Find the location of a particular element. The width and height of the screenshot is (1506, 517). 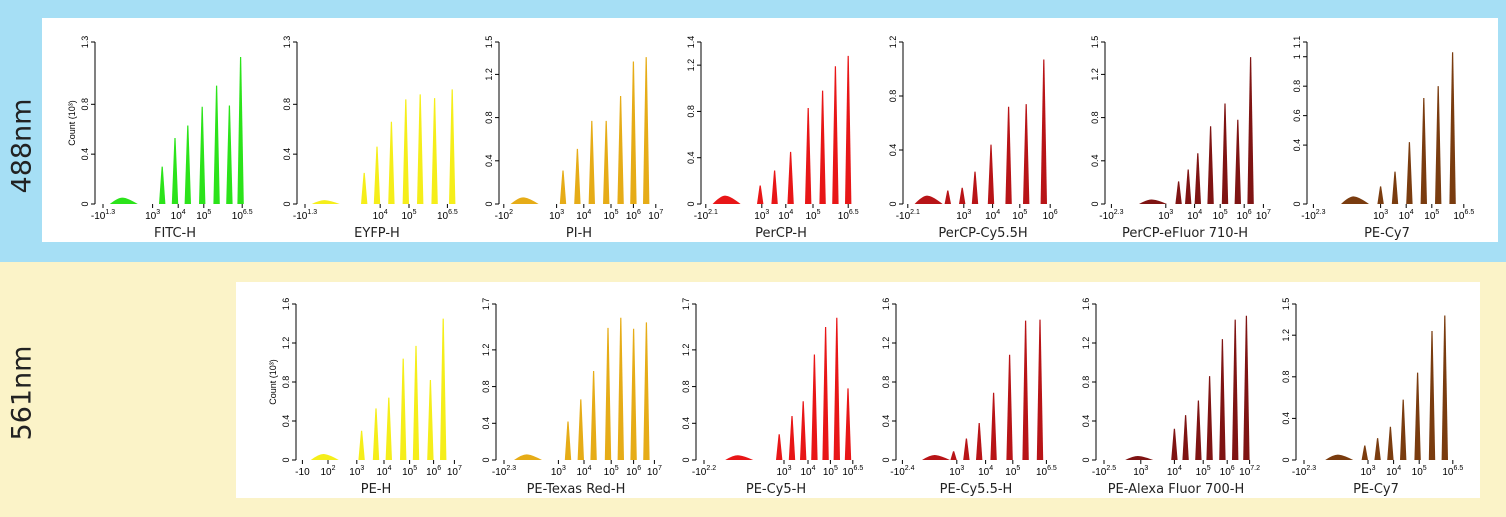

x-axis-label: FITC-H is located at coordinates (175, 233).